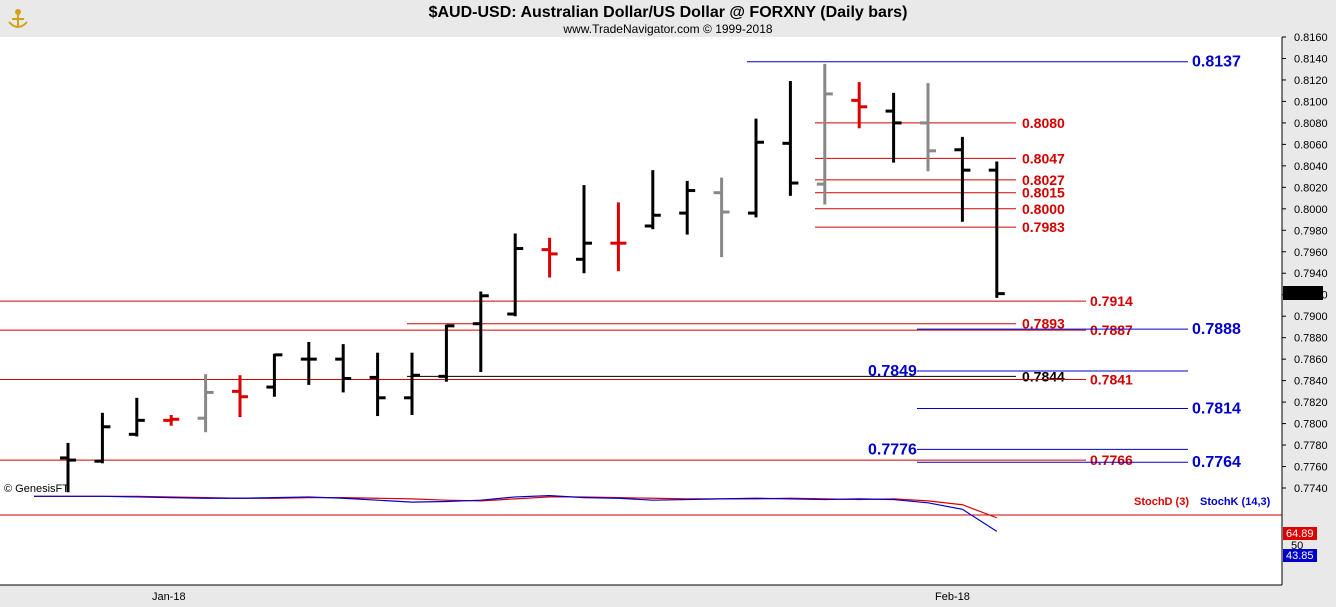 The width and height of the screenshot is (1336, 607). What do you see at coordinates (1216, 462) in the screenshot?
I see `level-label-0.7764: 0.7764` at bounding box center [1216, 462].